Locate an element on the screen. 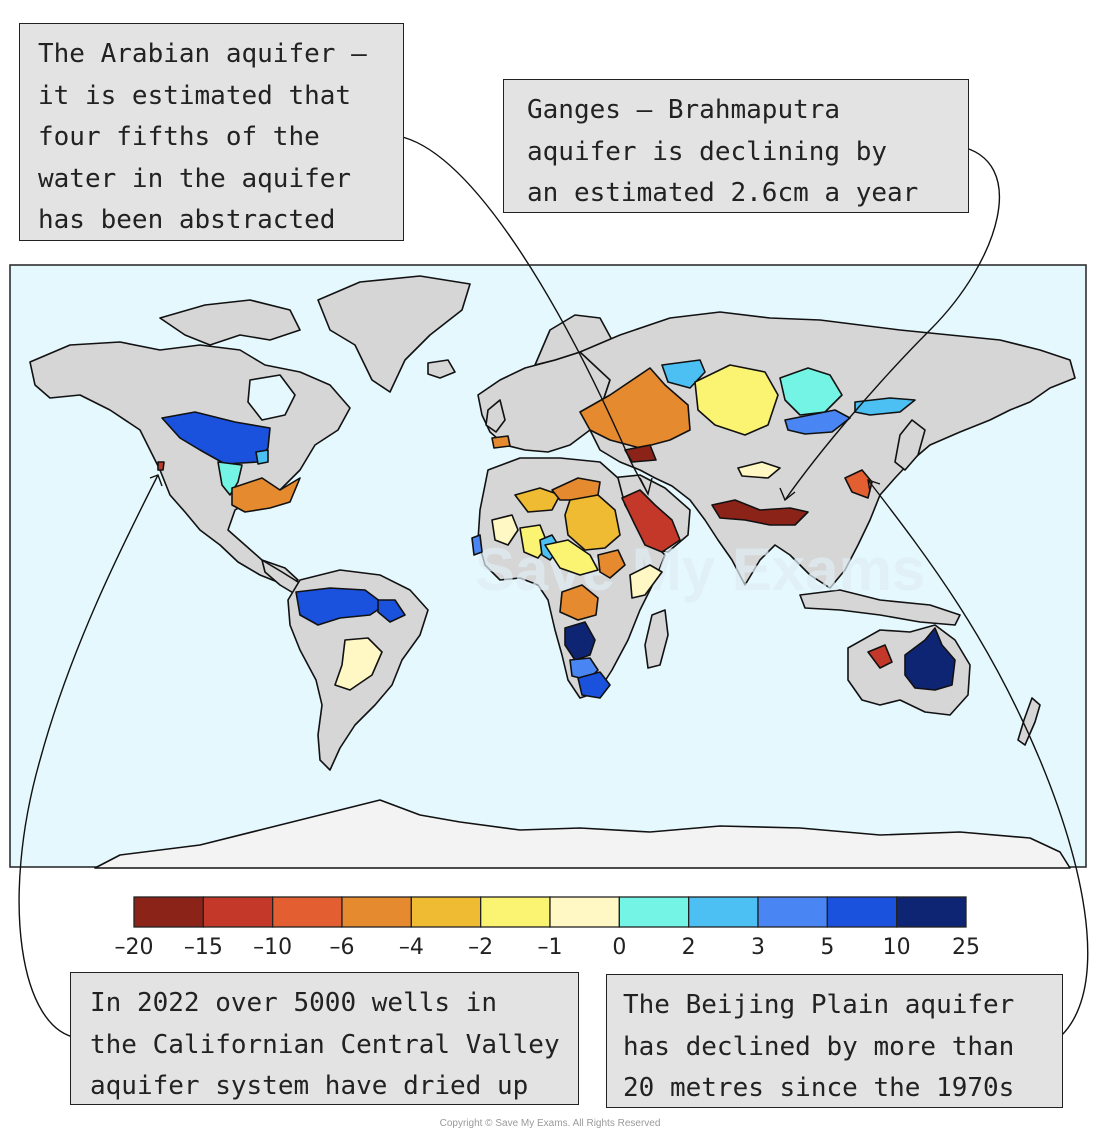 This screenshot has width=1100, height=1143. callout-line: the Californian Central Valley is located at coordinates (325, 1044).